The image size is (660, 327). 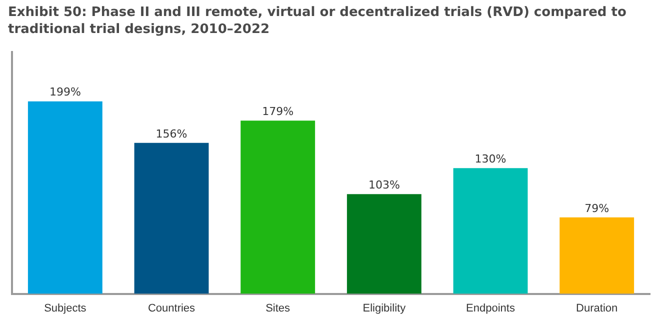 I want to click on x-tick-label: Countries, so click(x=172, y=308).